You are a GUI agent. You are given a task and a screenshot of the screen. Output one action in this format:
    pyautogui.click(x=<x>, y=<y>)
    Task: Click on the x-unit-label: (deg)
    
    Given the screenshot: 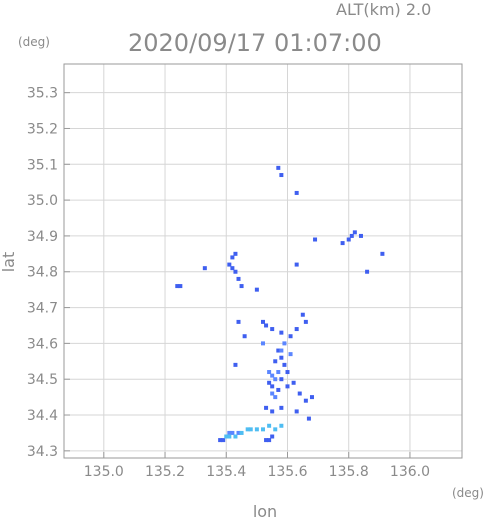 What is the action you would take?
    pyautogui.click(x=468, y=493)
    